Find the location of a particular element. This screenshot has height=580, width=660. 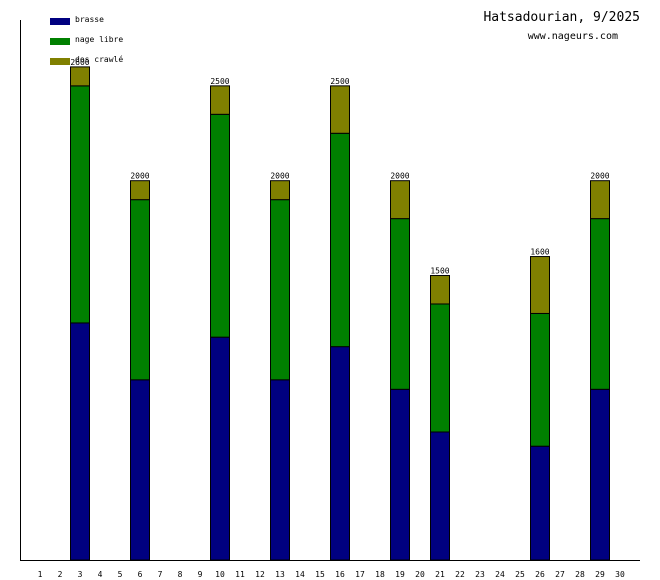

bar-day-21-nage-libre is located at coordinates (440, 368).